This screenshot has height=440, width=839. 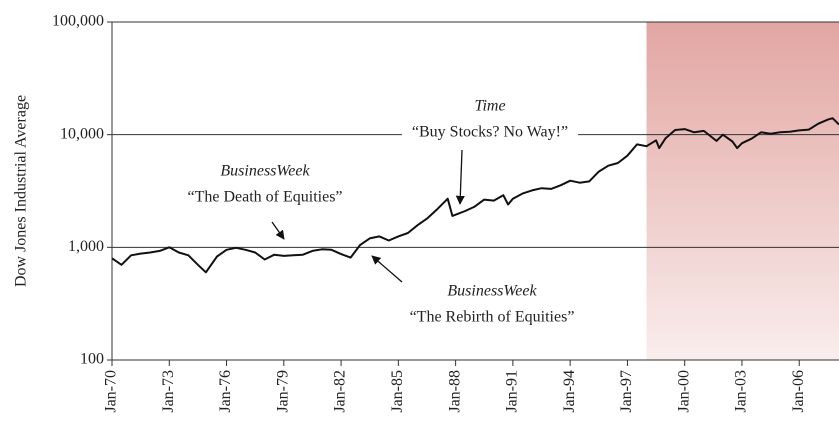 What do you see at coordinates (282, 391) in the screenshot?
I see `x-tick-label: Jan-79` at bounding box center [282, 391].